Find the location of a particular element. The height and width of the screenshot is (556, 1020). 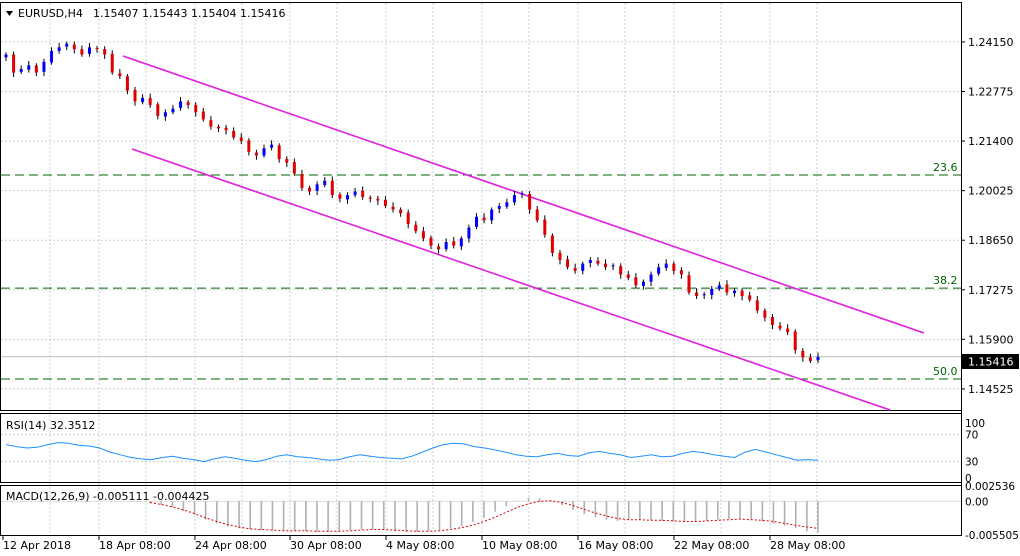

rsi-series-line is located at coordinates (412, 452).